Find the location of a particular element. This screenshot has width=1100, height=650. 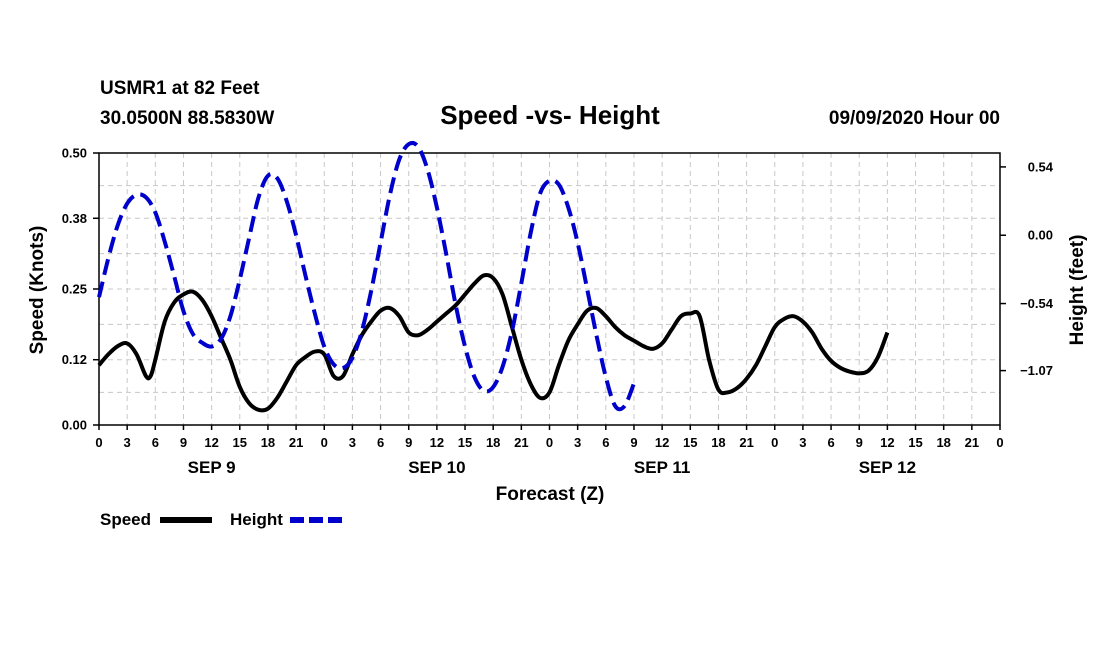

legend-speed-label: Speed is located at coordinates (125, 519).